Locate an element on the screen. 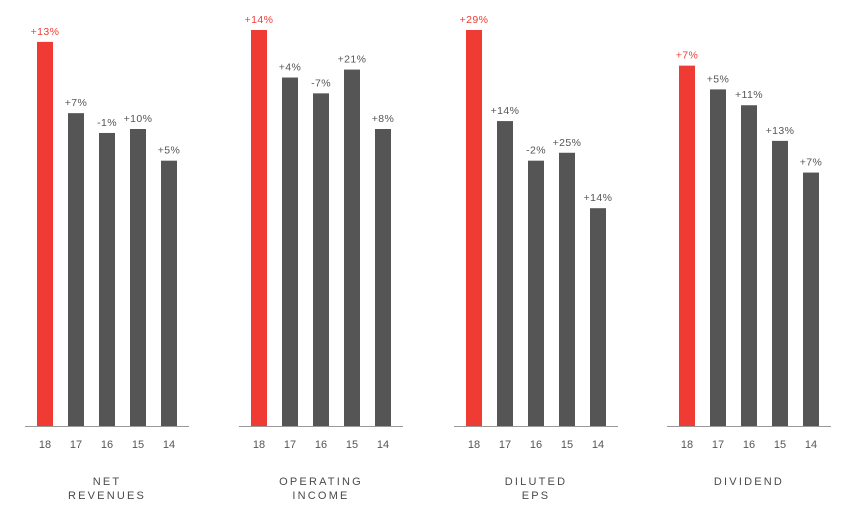 This screenshot has width=850, height=511. chart-title-line: REVENUES is located at coordinates (107, 496).